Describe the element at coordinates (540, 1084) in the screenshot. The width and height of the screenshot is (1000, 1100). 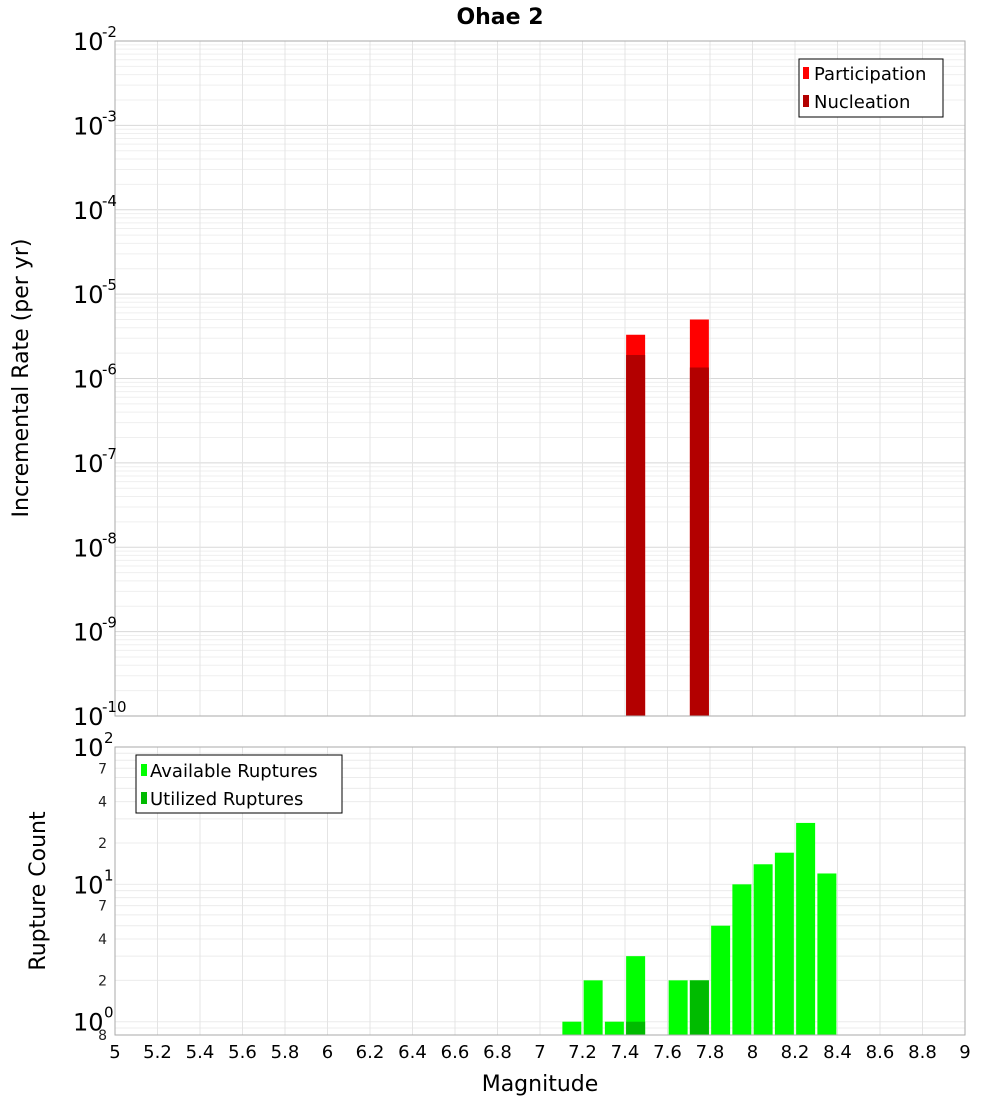
I see `x-axis-label: Magnitude` at that location.